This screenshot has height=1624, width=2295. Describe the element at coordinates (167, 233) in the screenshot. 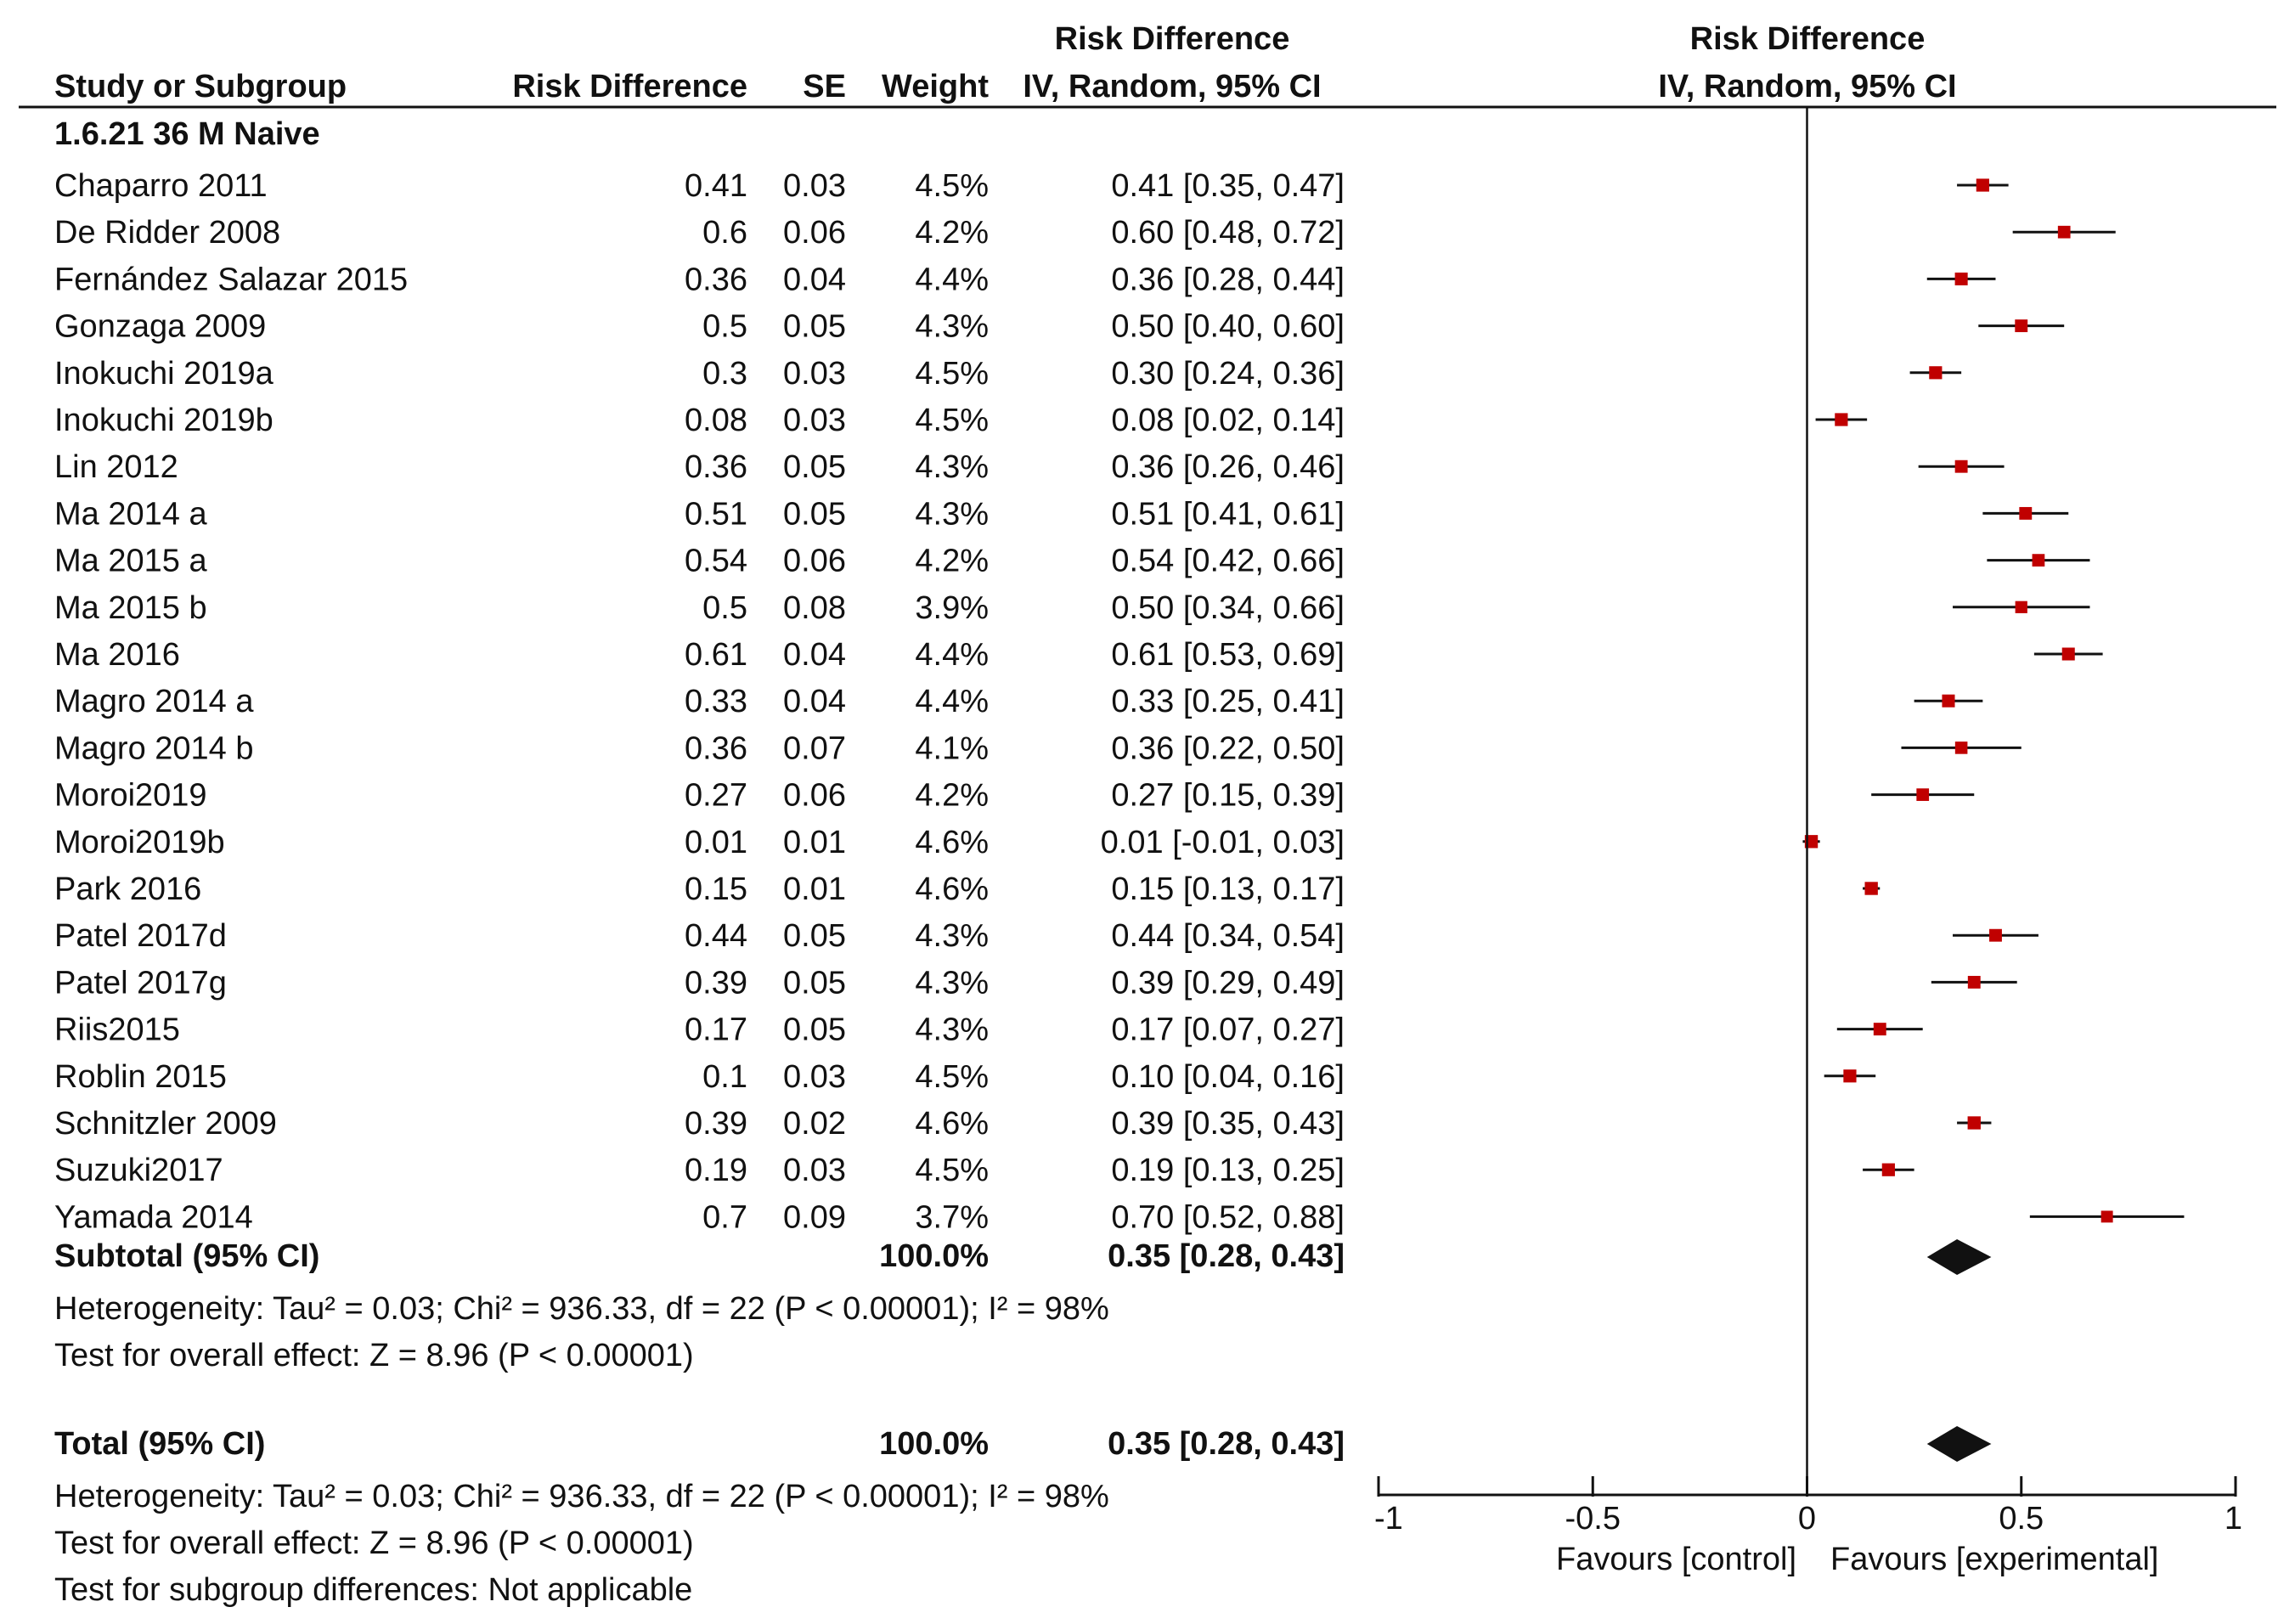

I see `study-name: De Ridder 2008` at that location.